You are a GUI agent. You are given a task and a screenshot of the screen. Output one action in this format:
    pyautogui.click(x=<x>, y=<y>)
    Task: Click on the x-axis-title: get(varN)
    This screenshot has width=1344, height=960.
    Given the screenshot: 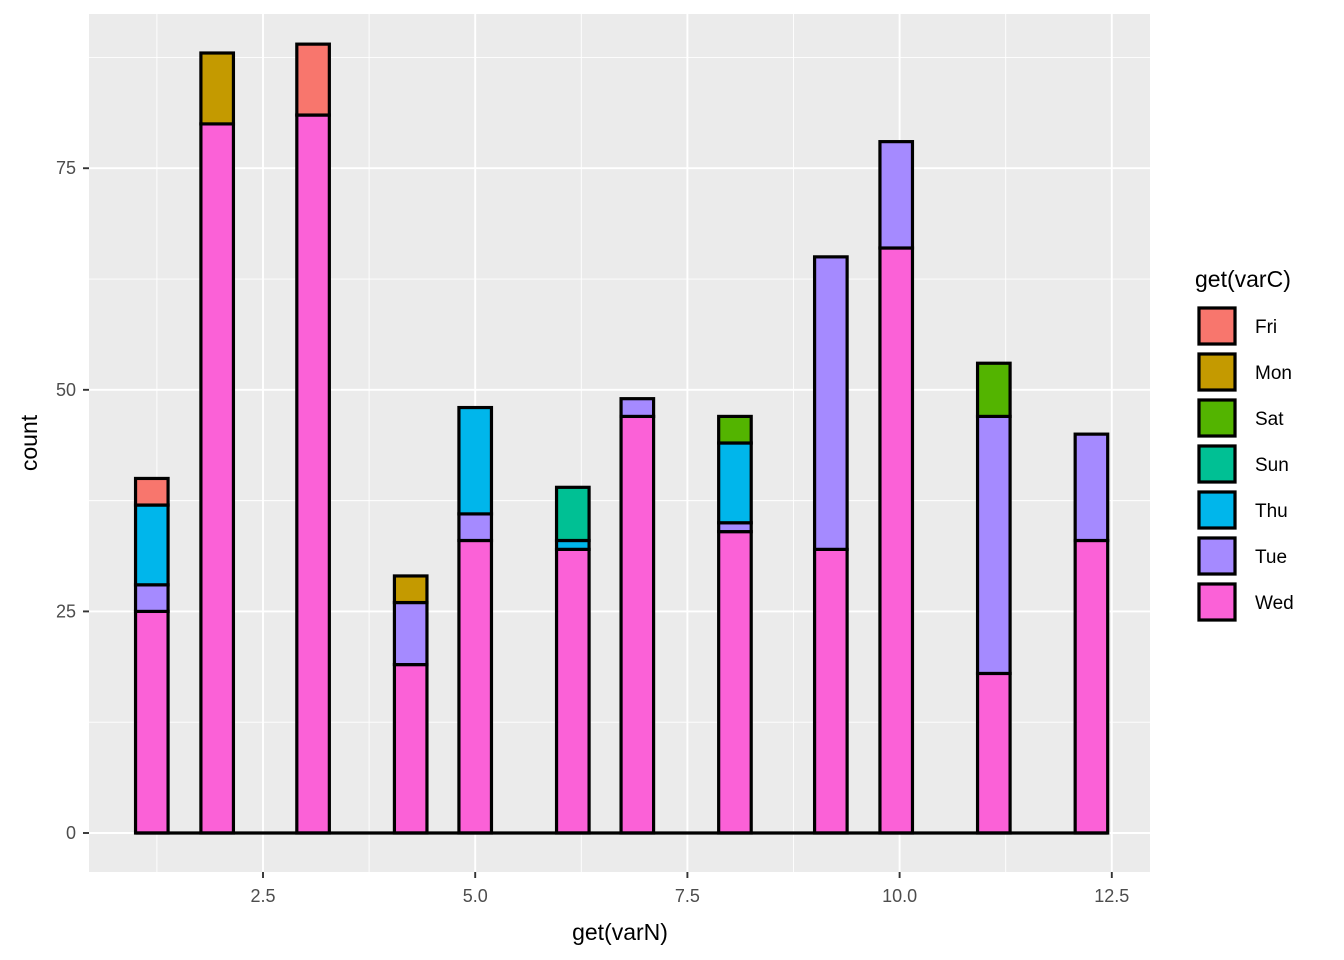 What is the action you would take?
    pyautogui.click(x=620, y=932)
    